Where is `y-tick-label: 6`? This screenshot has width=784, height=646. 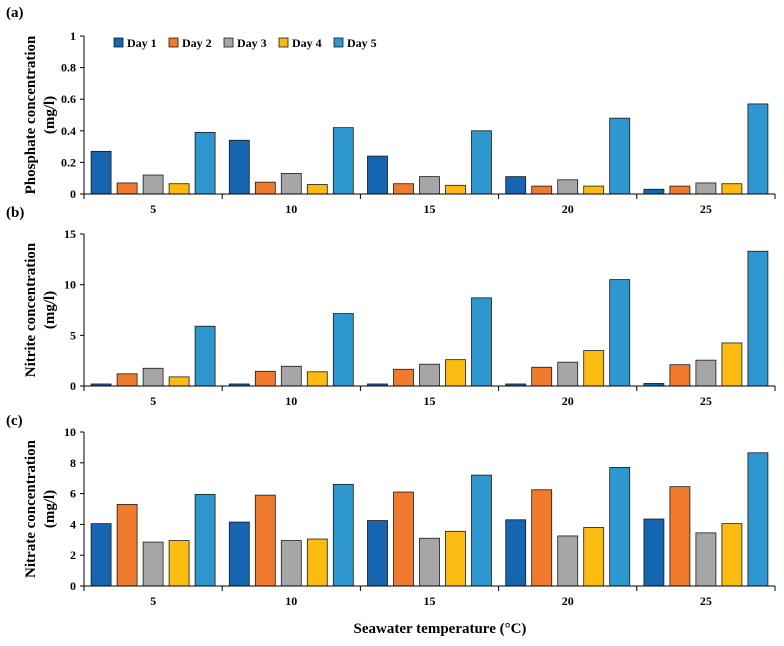
y-tick-label: 6 is located at coordinates (73, 494).